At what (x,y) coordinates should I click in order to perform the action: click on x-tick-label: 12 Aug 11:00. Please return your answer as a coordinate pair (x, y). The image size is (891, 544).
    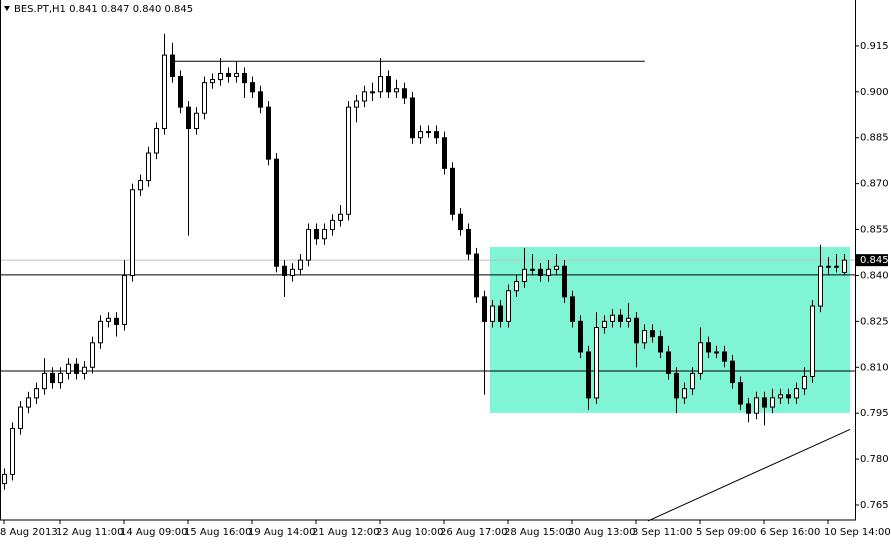
    Looking at the image, I should click on (89, 532).